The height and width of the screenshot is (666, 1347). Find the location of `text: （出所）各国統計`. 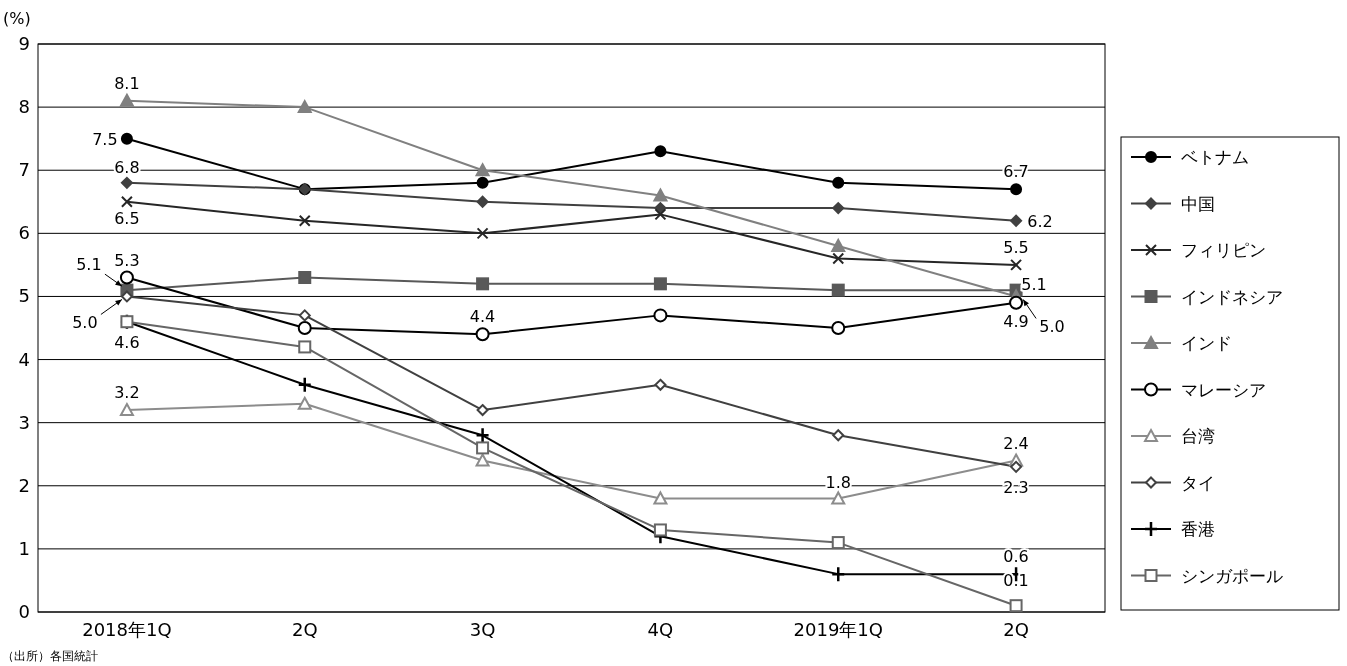

text: （出所）各国統計 is located at coordinates (50, 656).